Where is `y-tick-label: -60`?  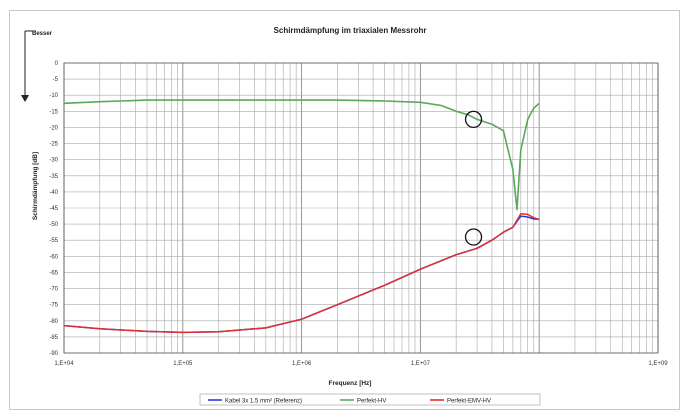
y-tick-label: -60 is located at coordinates (53, 257).